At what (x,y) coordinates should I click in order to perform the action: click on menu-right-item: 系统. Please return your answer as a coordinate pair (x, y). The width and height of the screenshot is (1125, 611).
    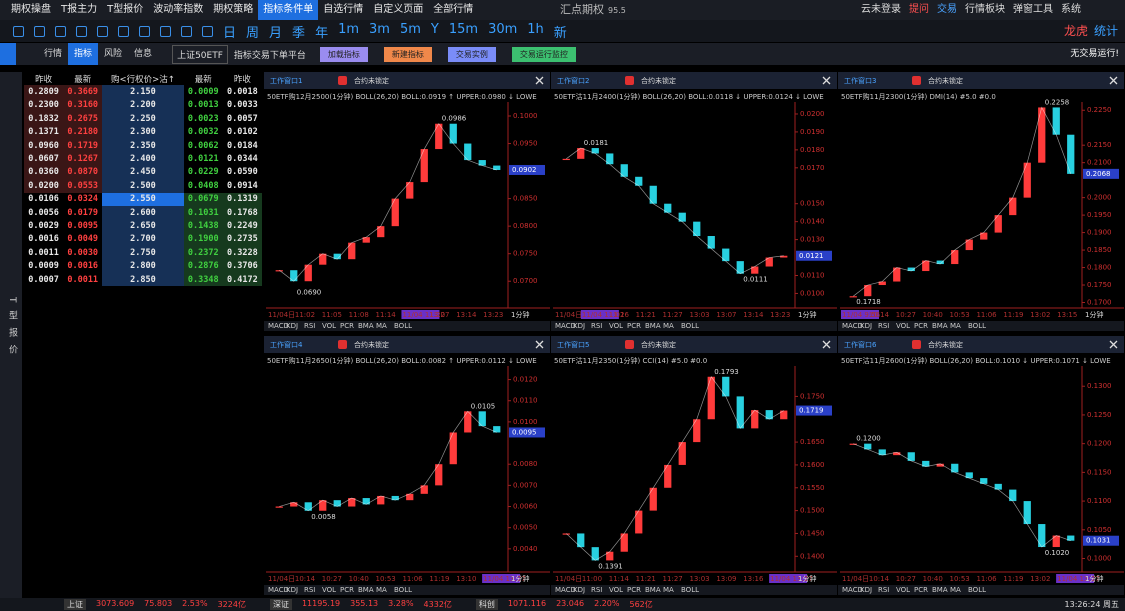
    Looking at the image, I should click on (1071, 9).